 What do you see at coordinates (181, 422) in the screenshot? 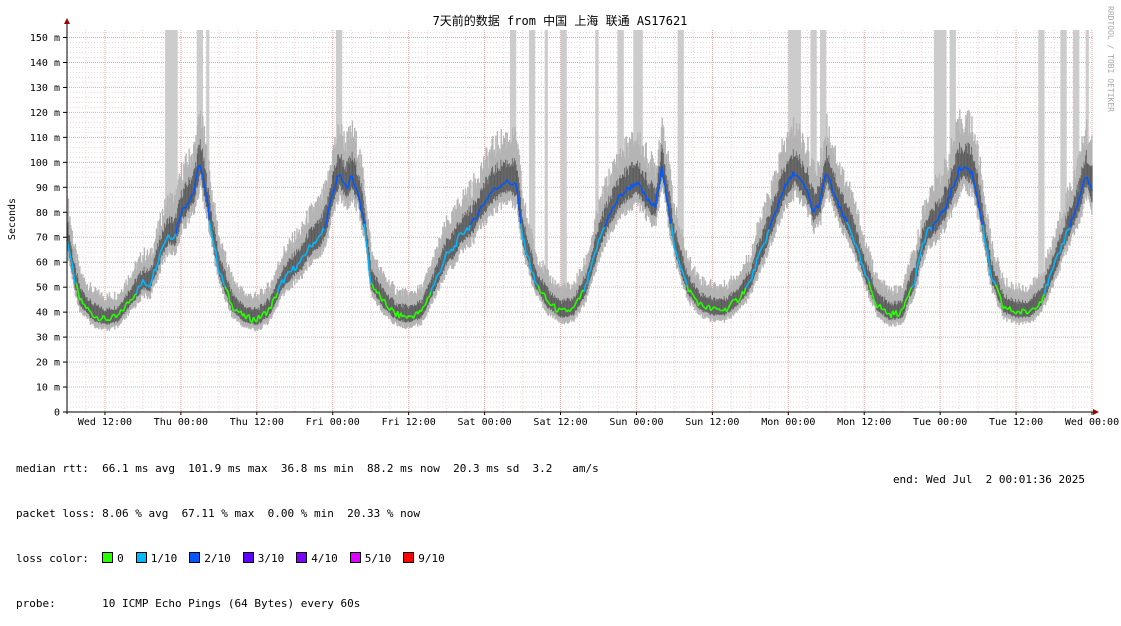
I see `x-tick-label: Thu 00:00` at bounding box center [181, 422].